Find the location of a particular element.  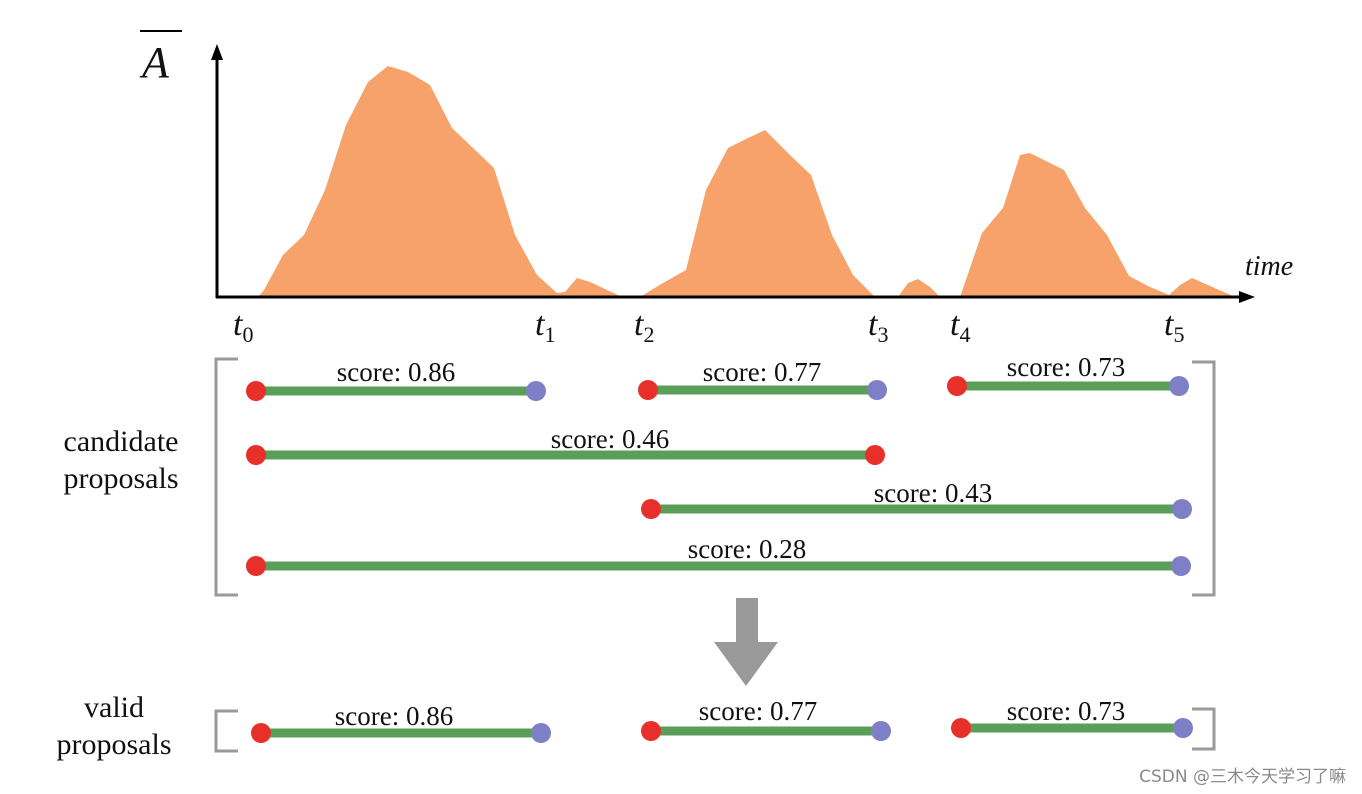

candidate-proposal: score: 0.46 is located at coordinates (565, 444).